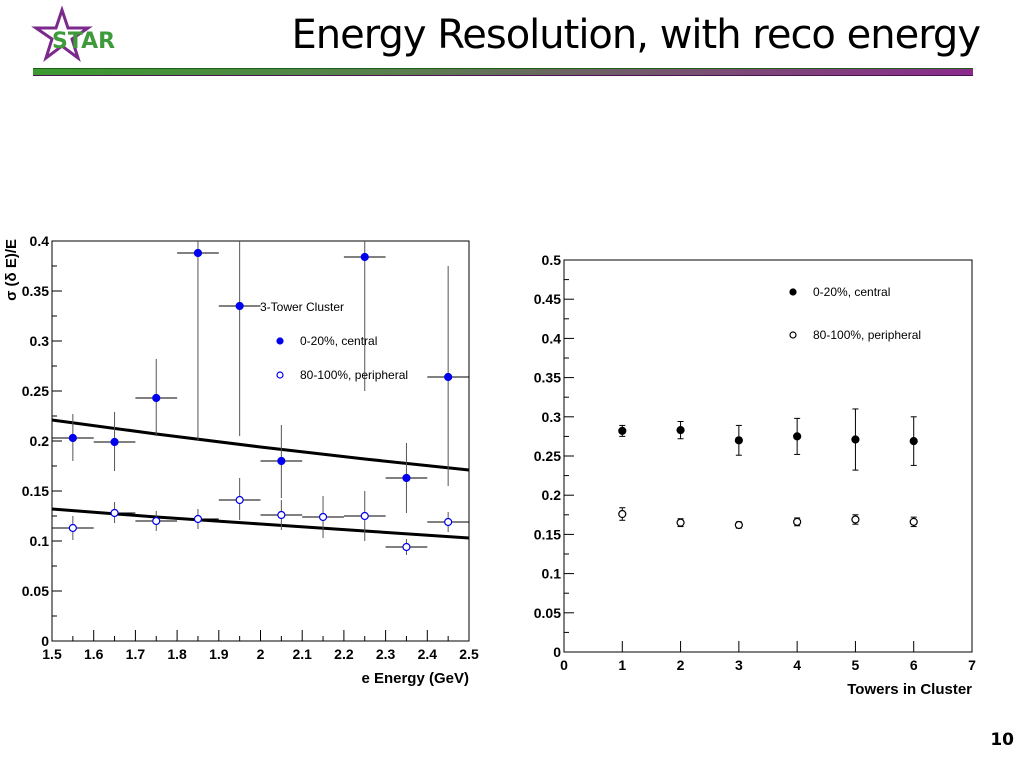 The width and height of the screenshot is (1024, 768). I want to click on x-tick-label: 1.7, so click(136, 654).